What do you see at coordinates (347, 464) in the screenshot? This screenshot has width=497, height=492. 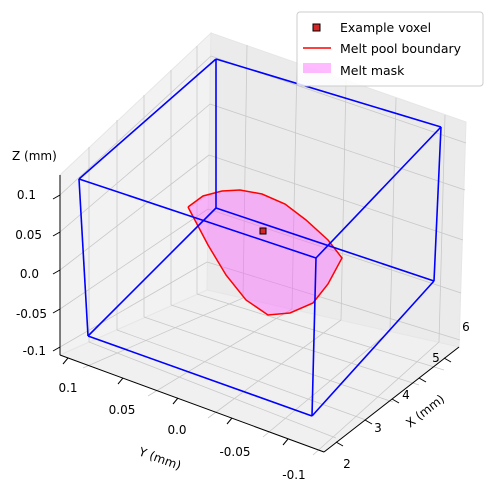 I see `x-tick-label: 2` at bounding box center [347, 464].